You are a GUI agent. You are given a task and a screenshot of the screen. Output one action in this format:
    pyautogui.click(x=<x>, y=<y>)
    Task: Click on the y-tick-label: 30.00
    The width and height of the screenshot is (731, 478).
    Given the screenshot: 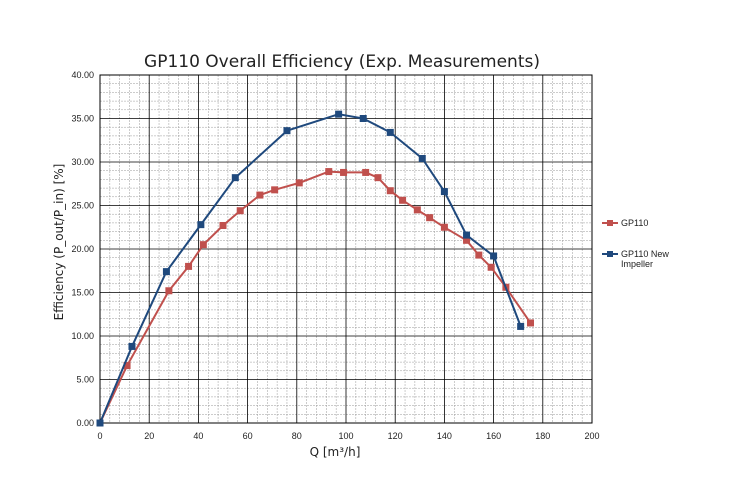 What is the action you would take?
    pyautogui.click(x=82, y=162)
    